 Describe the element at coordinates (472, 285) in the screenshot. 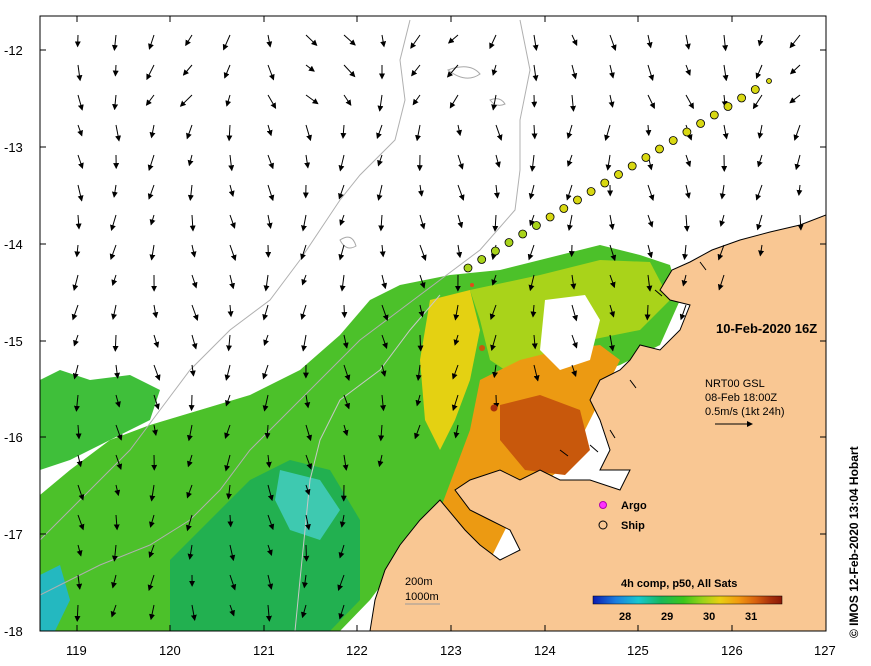

I see `argo-float-marker` at that location.